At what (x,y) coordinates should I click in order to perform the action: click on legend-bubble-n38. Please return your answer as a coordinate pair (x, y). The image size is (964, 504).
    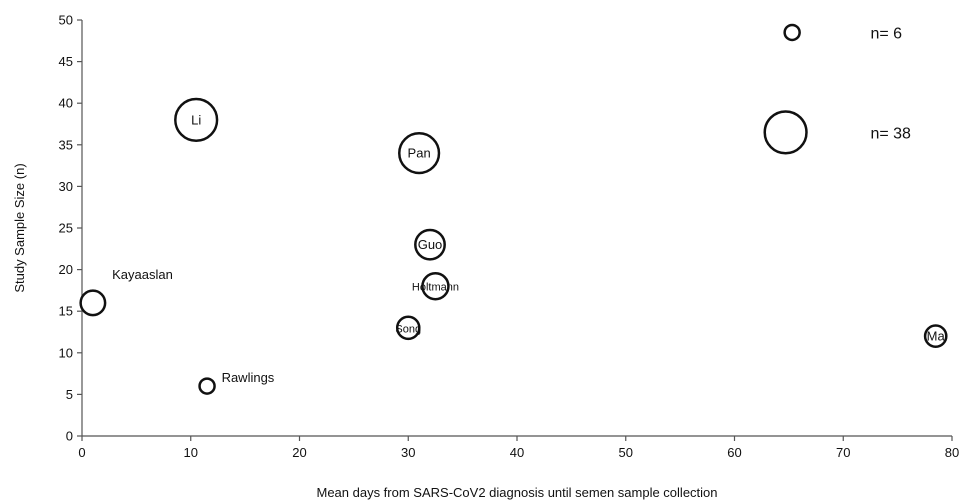
    Looking at the image, I should click on (785, 132).